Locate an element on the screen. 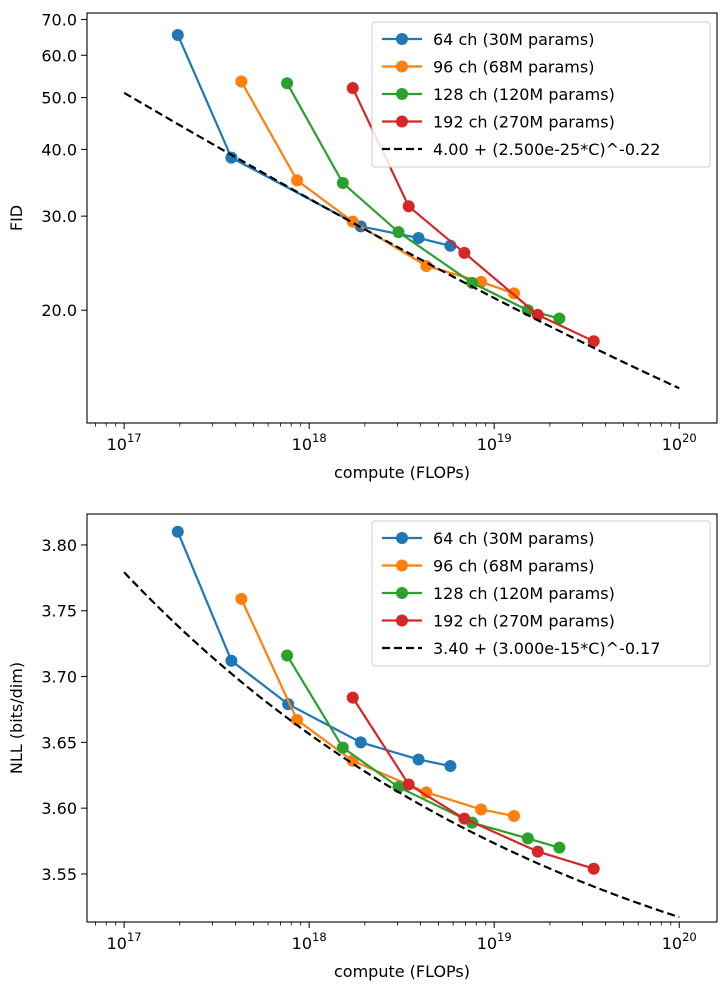 The height and width of the screenshot is (1002, 725). y-tick-label: 3.75 is located at coordinates (59, 611).